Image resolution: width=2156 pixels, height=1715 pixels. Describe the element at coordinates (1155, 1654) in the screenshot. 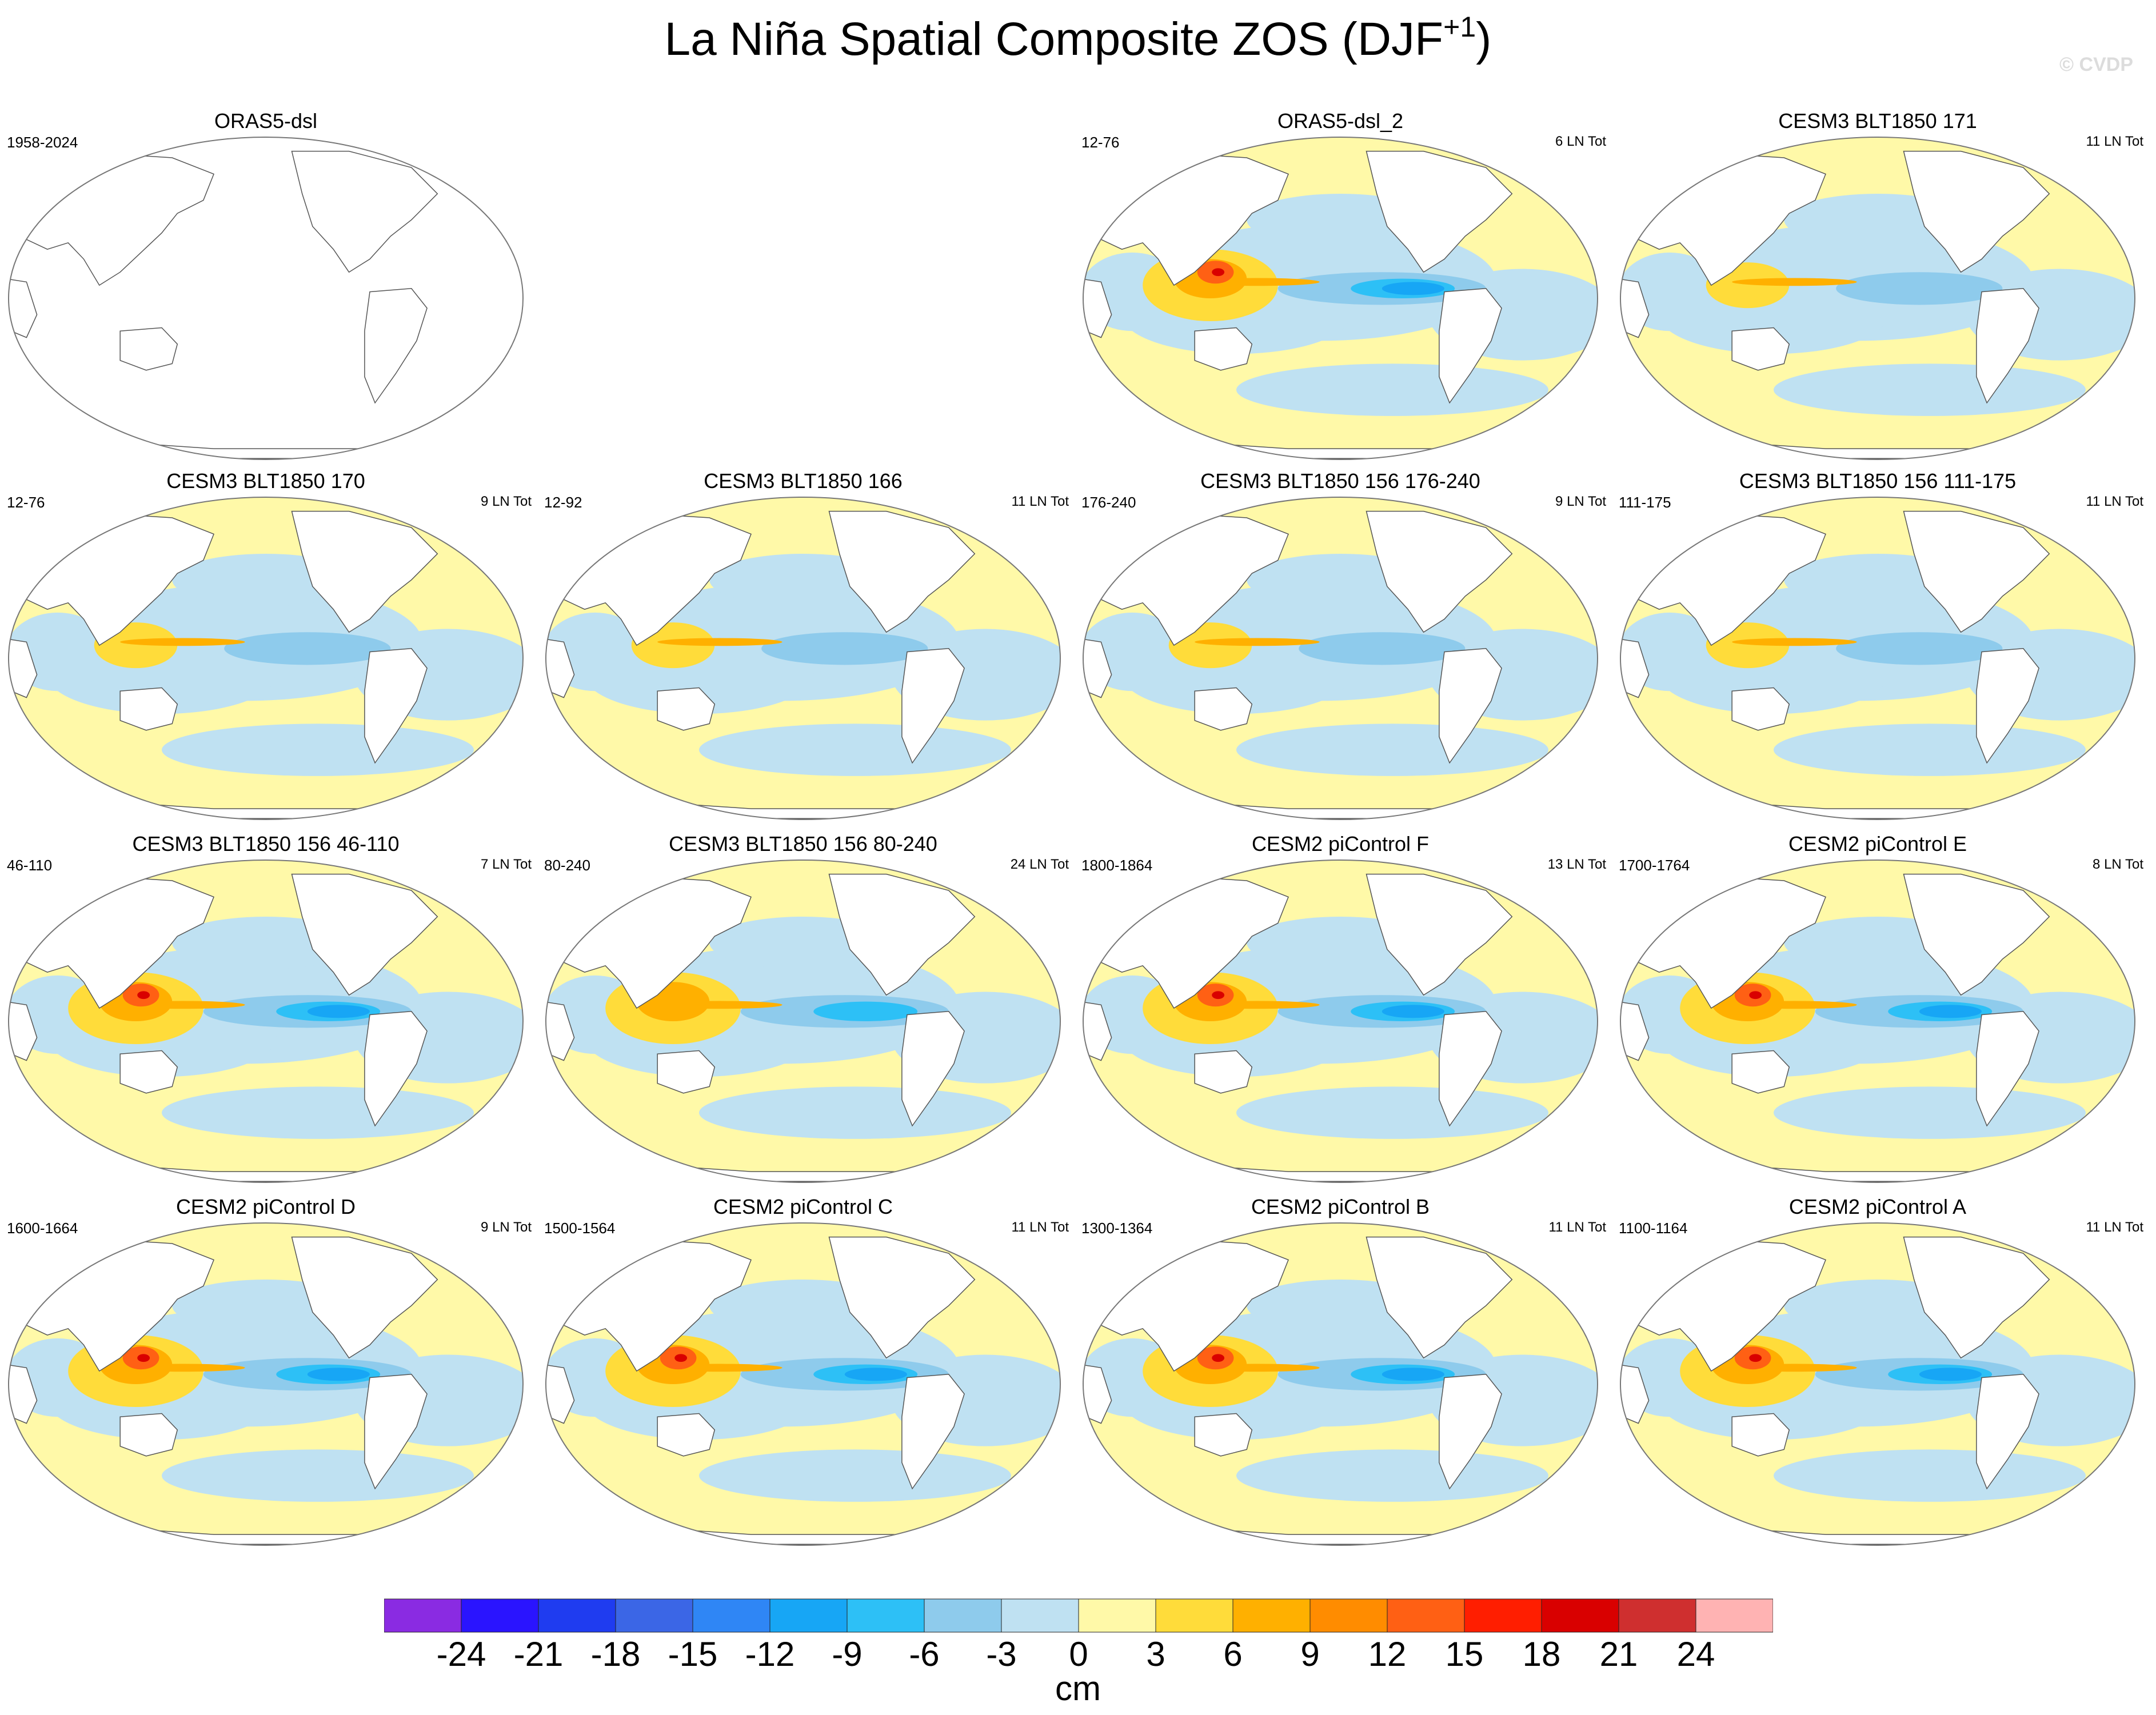

I see `colorbar-tick-label: 3` at that location.